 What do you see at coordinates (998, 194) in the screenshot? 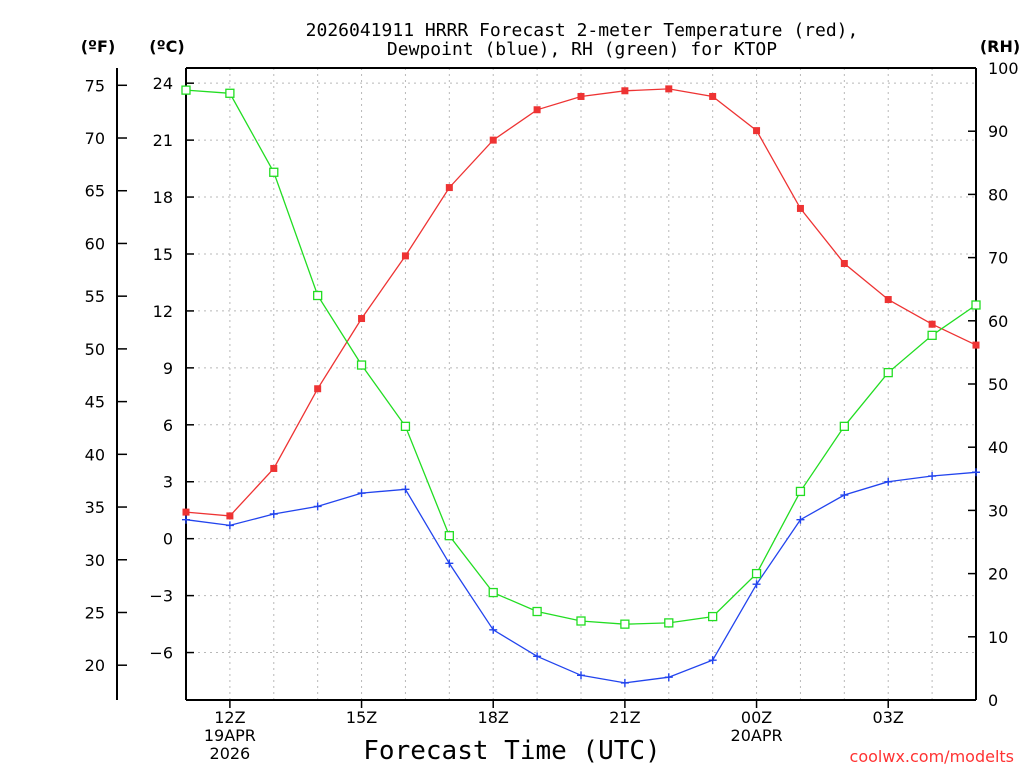
I see `rh-tick-label: 80` at bounding box center [998, 194].